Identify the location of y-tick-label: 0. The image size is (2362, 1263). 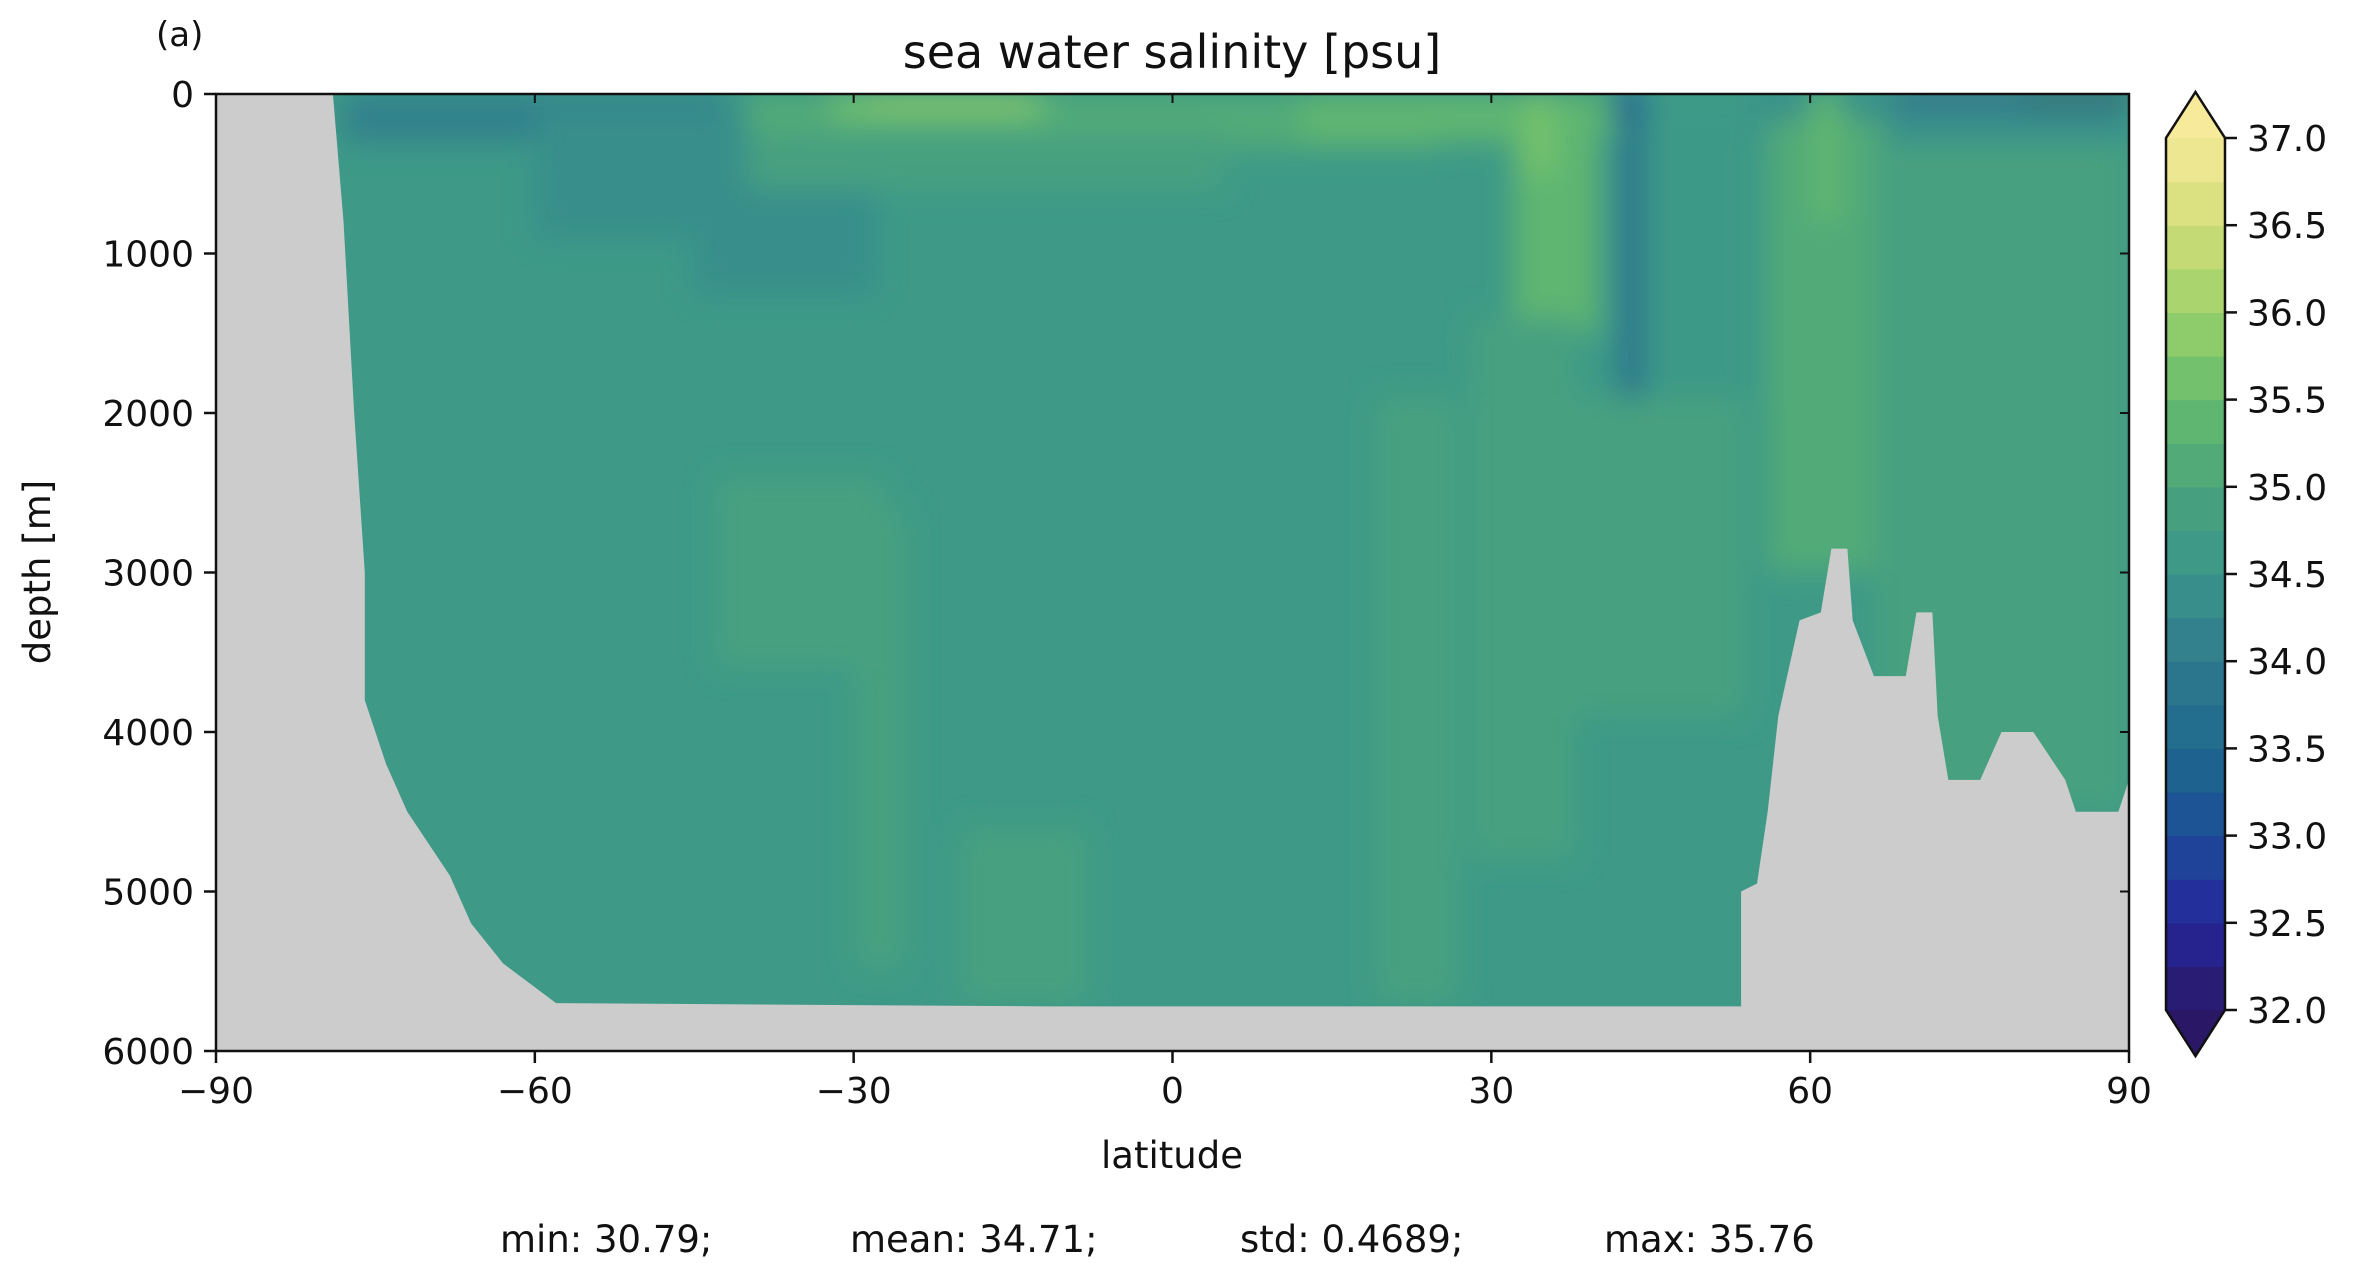
(182, 95).